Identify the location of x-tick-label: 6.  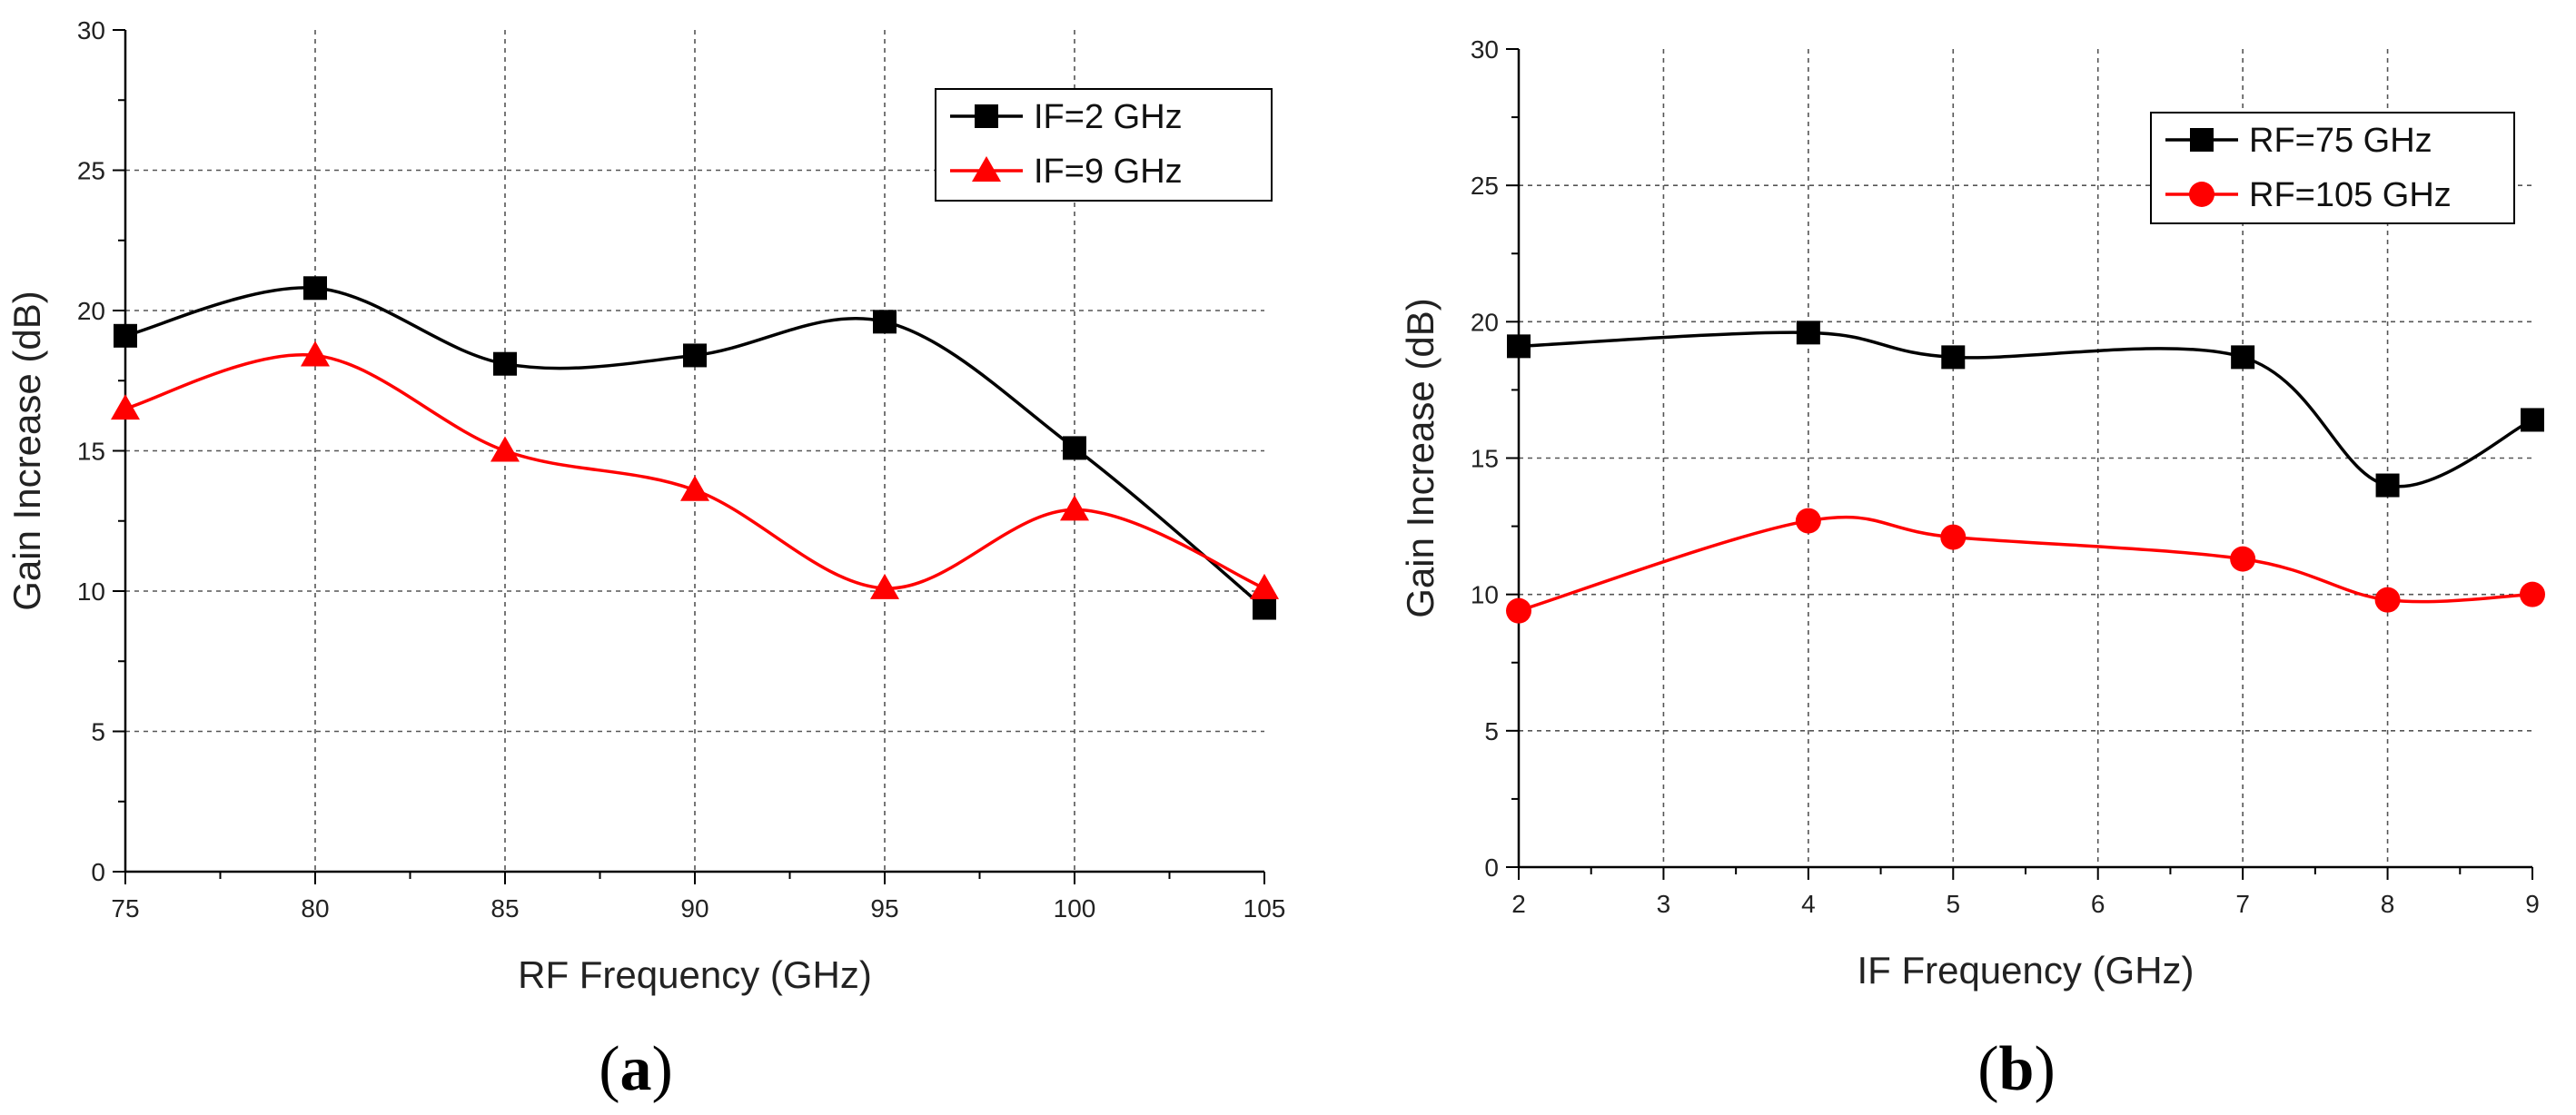
(2098, 904).